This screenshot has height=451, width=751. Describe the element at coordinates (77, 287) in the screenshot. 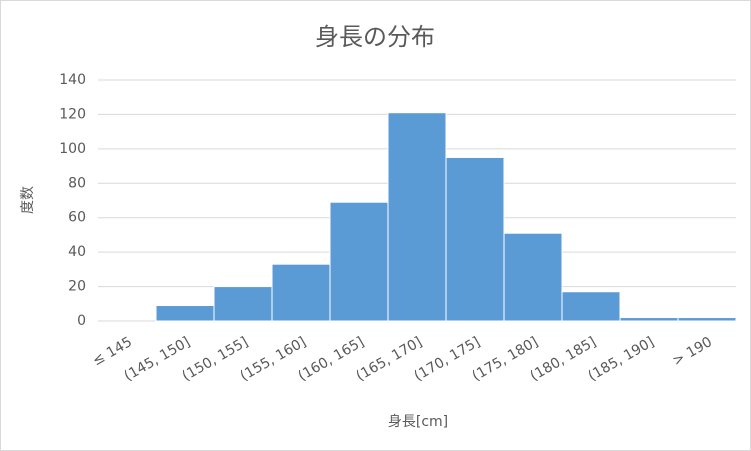

I see `y-tick-label: 20` at that location.